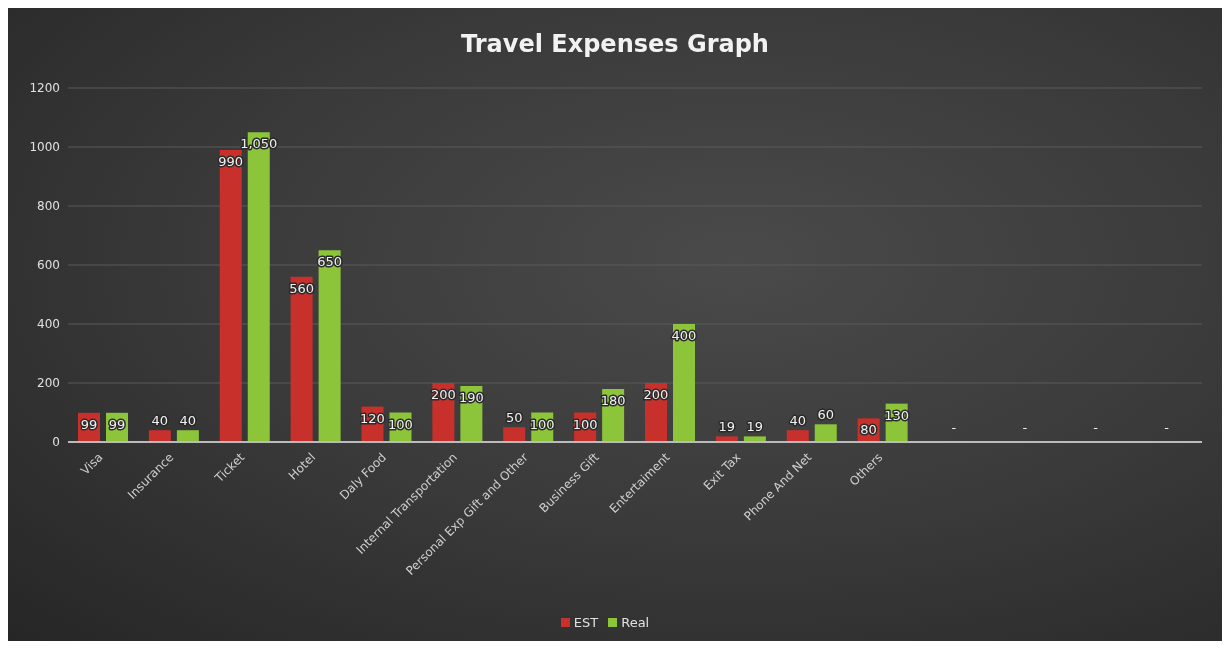 The width and height of the screenshot is (1230, 649). Describe the element at coordinates (48, 383) in the screenshot. I see `y-tick-label: 200` at that location.